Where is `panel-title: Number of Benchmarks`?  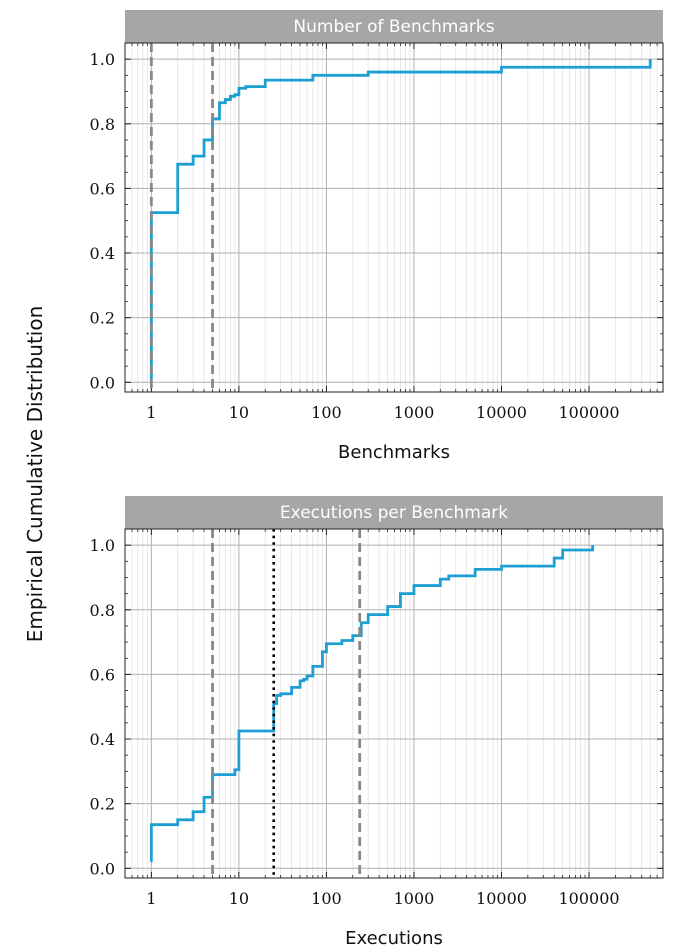 panel-title: Number of Benchmarks is located at coordinates (393, 27).